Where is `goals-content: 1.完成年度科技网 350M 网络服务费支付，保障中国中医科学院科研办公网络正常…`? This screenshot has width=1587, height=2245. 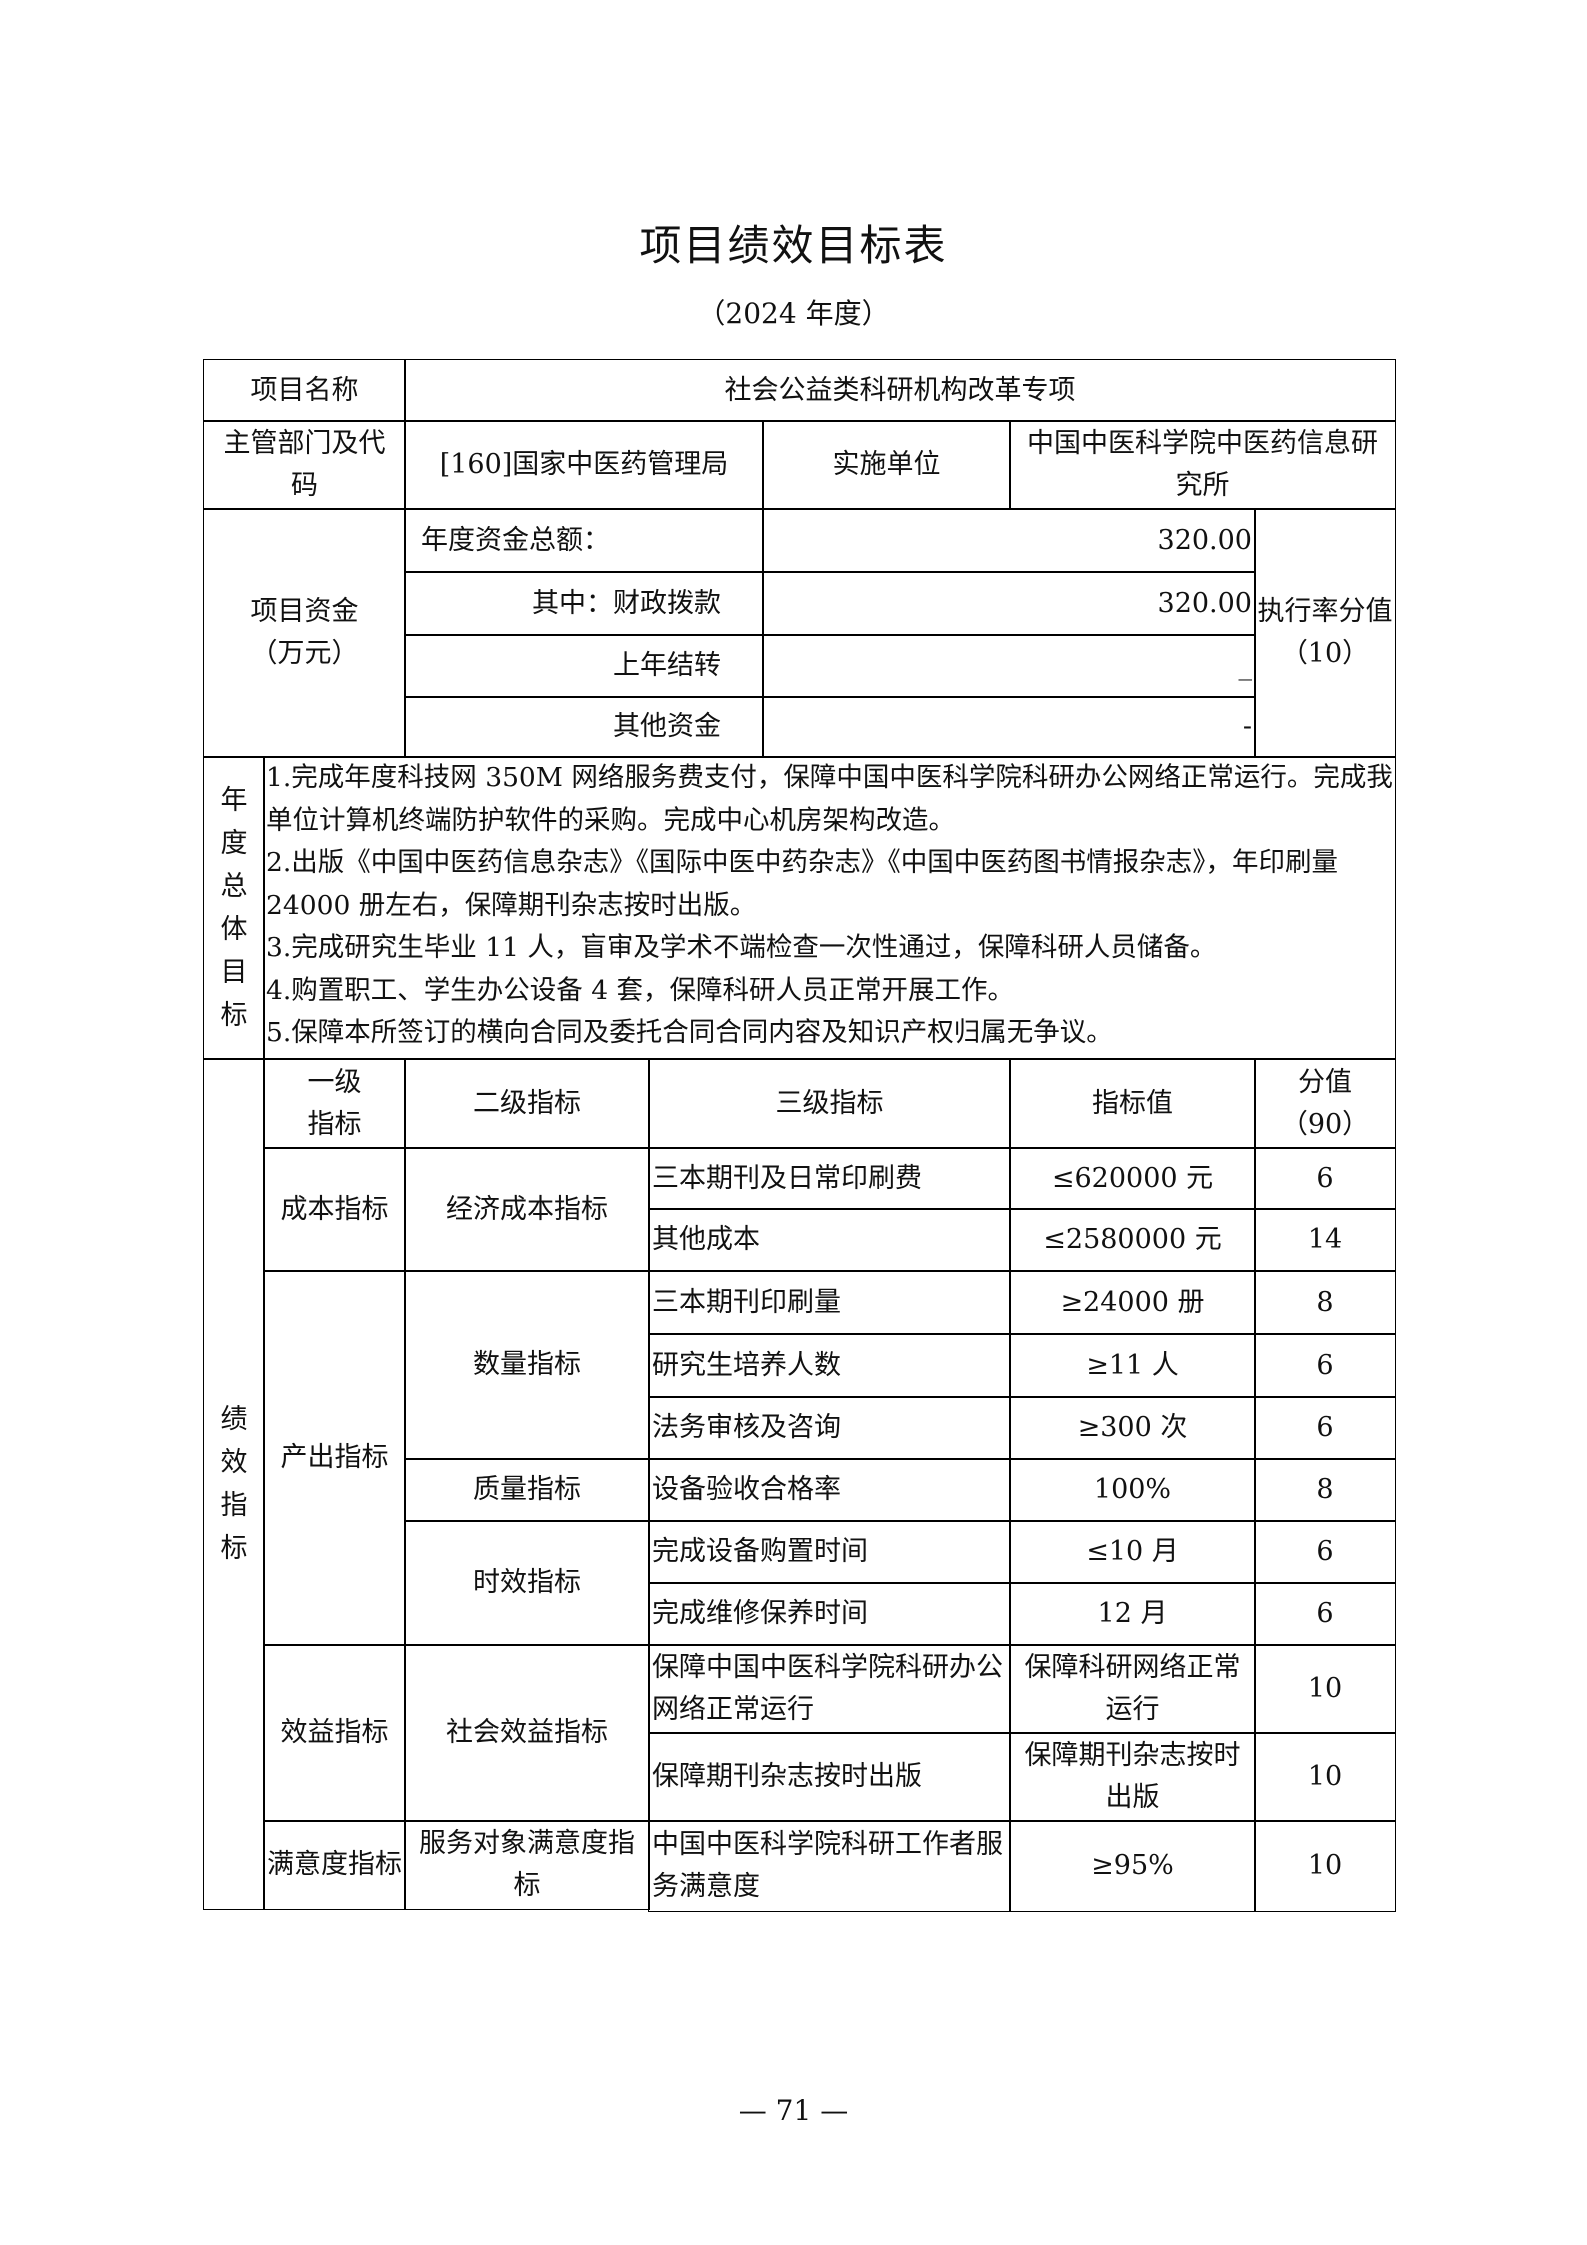 goals-content: 1.完成年度科技网 350M 网络服务费支付，保障中国中医科学院科研办公网络正常… is located at coordinates (829, 908).